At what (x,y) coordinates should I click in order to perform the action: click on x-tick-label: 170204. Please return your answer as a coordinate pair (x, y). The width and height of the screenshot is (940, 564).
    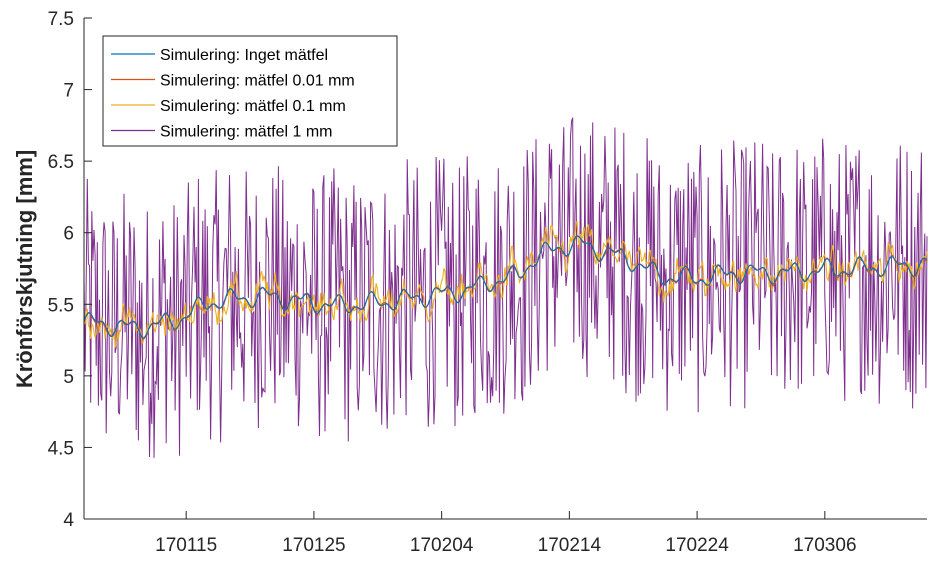
    Looking at the image, I should click on (442, 545).